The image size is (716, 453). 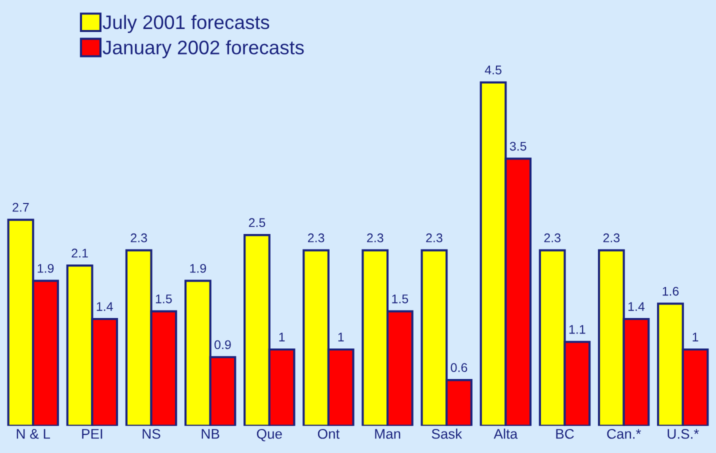 I want to click on x-tick-label: NS, so click(x=151, y=433).